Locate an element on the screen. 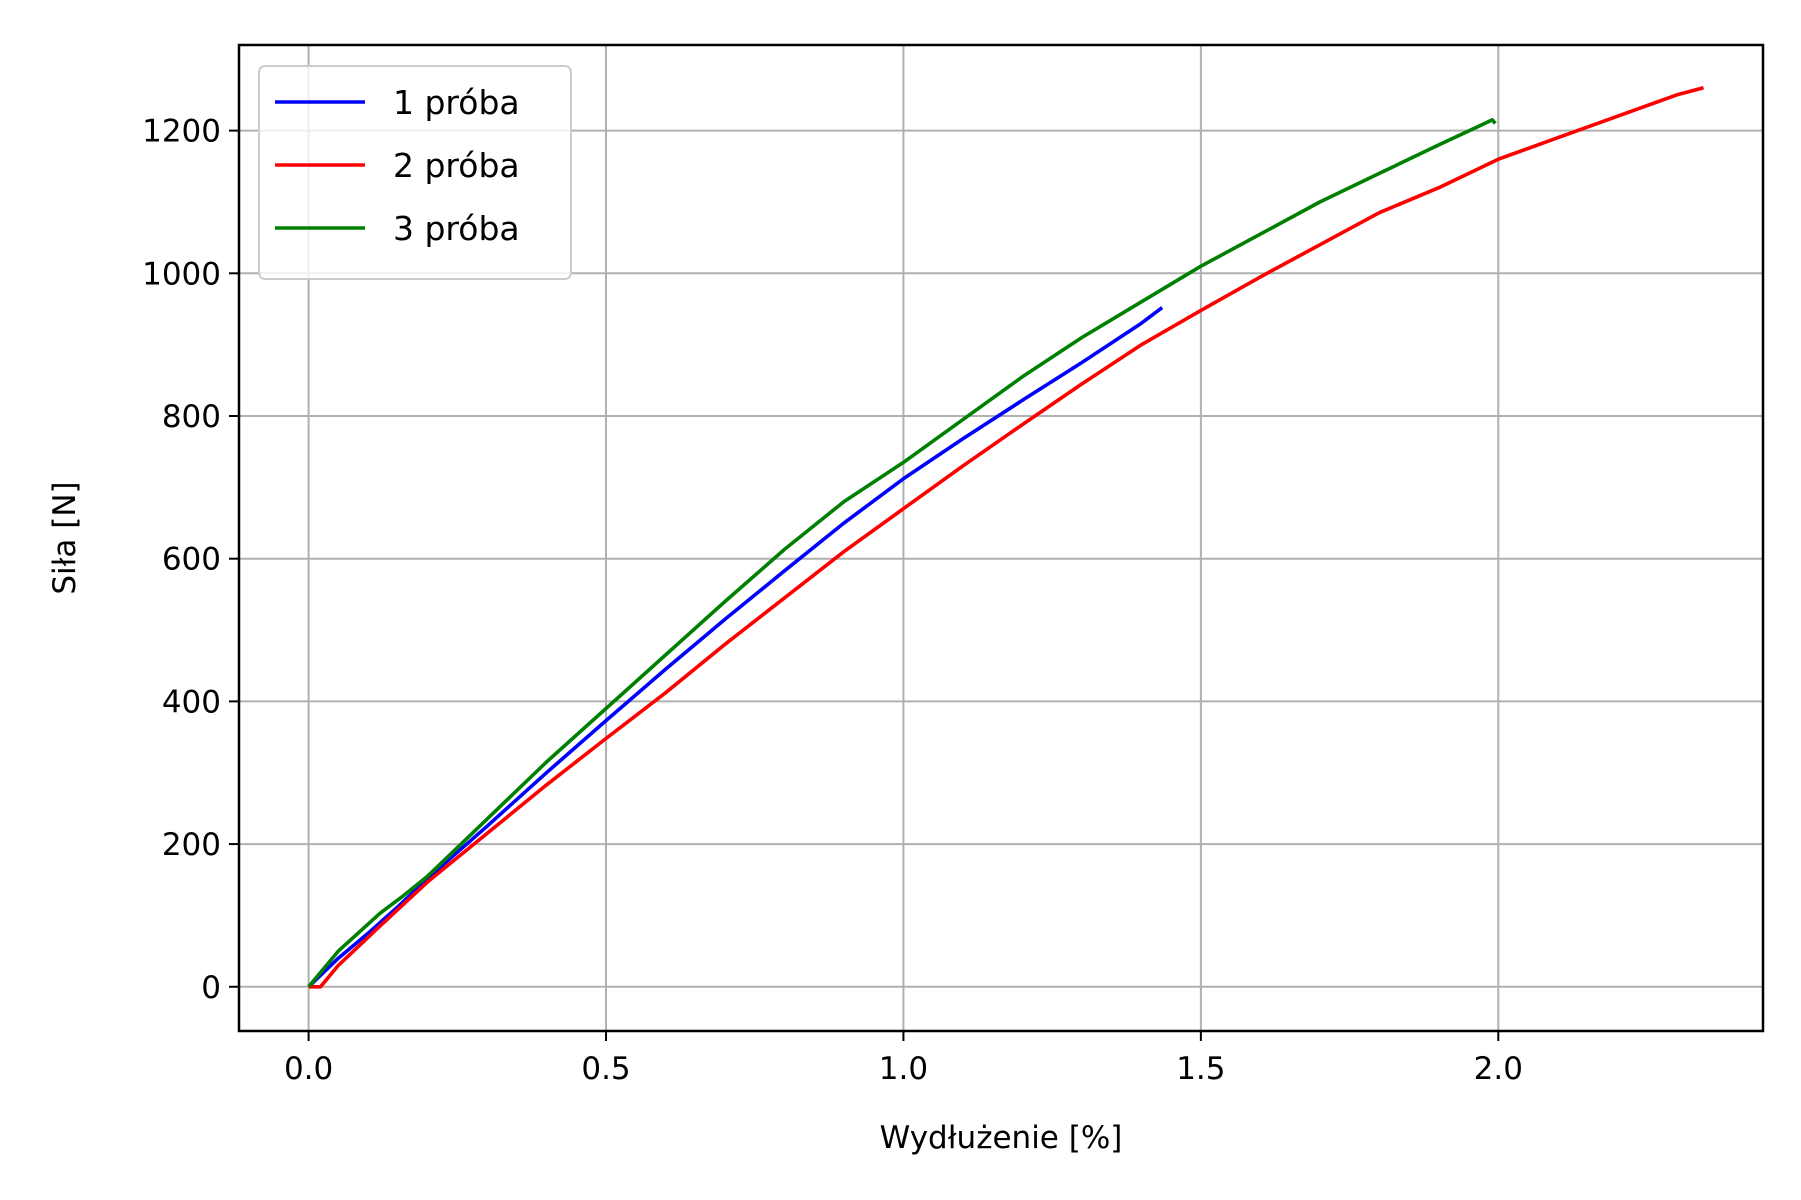 The height and width of the screenshot is (1200, 1801). legend-label: 1 próba is located at coordinates (456, 102).